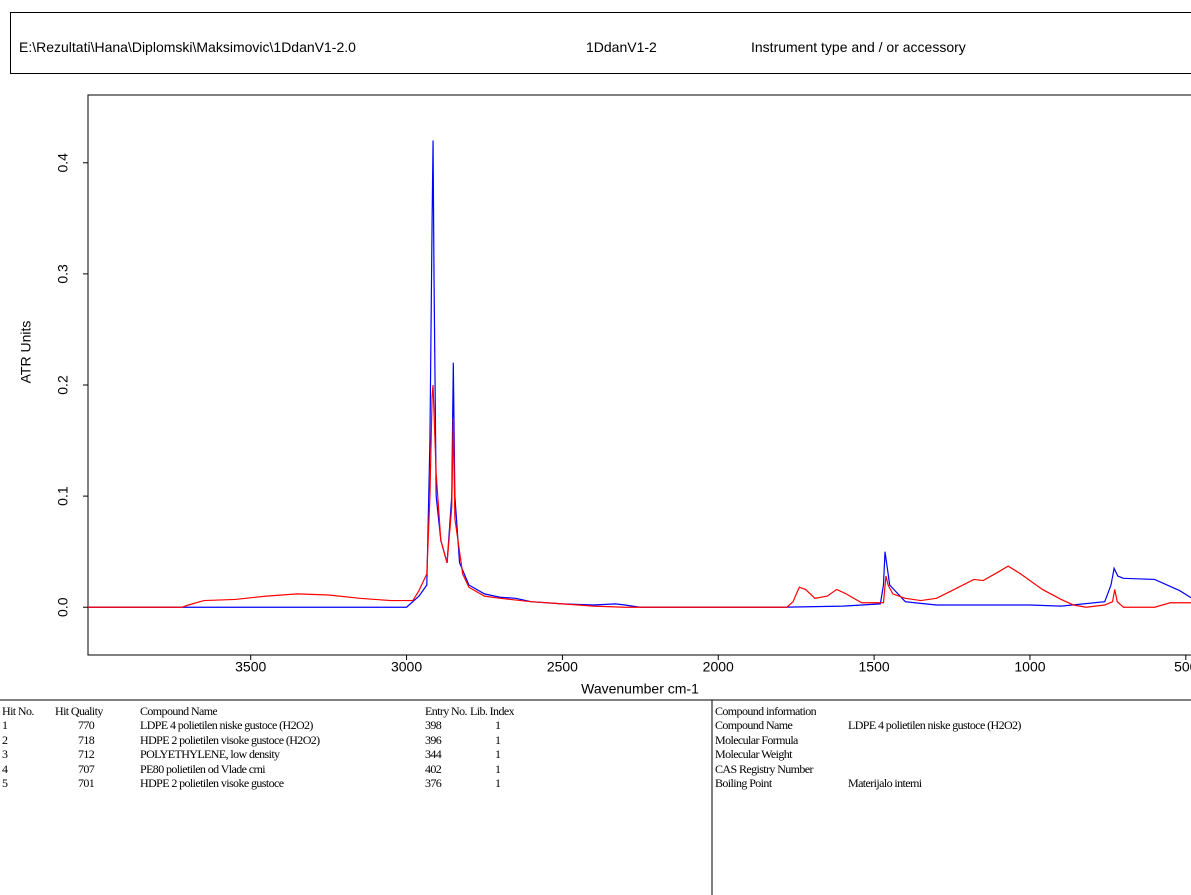 This screenshot has width=1191, height=895. Describe the element at coordinates (1182, 667) in the screenshot. I see `x-tick-label: 500` at that location.